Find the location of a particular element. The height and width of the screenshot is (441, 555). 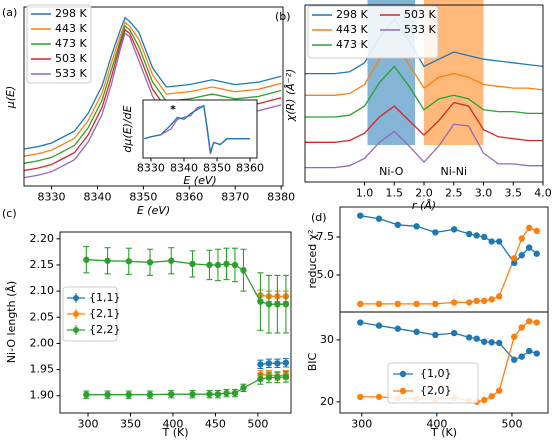

legend-label: 533 K is located at coordinates (71, 73).